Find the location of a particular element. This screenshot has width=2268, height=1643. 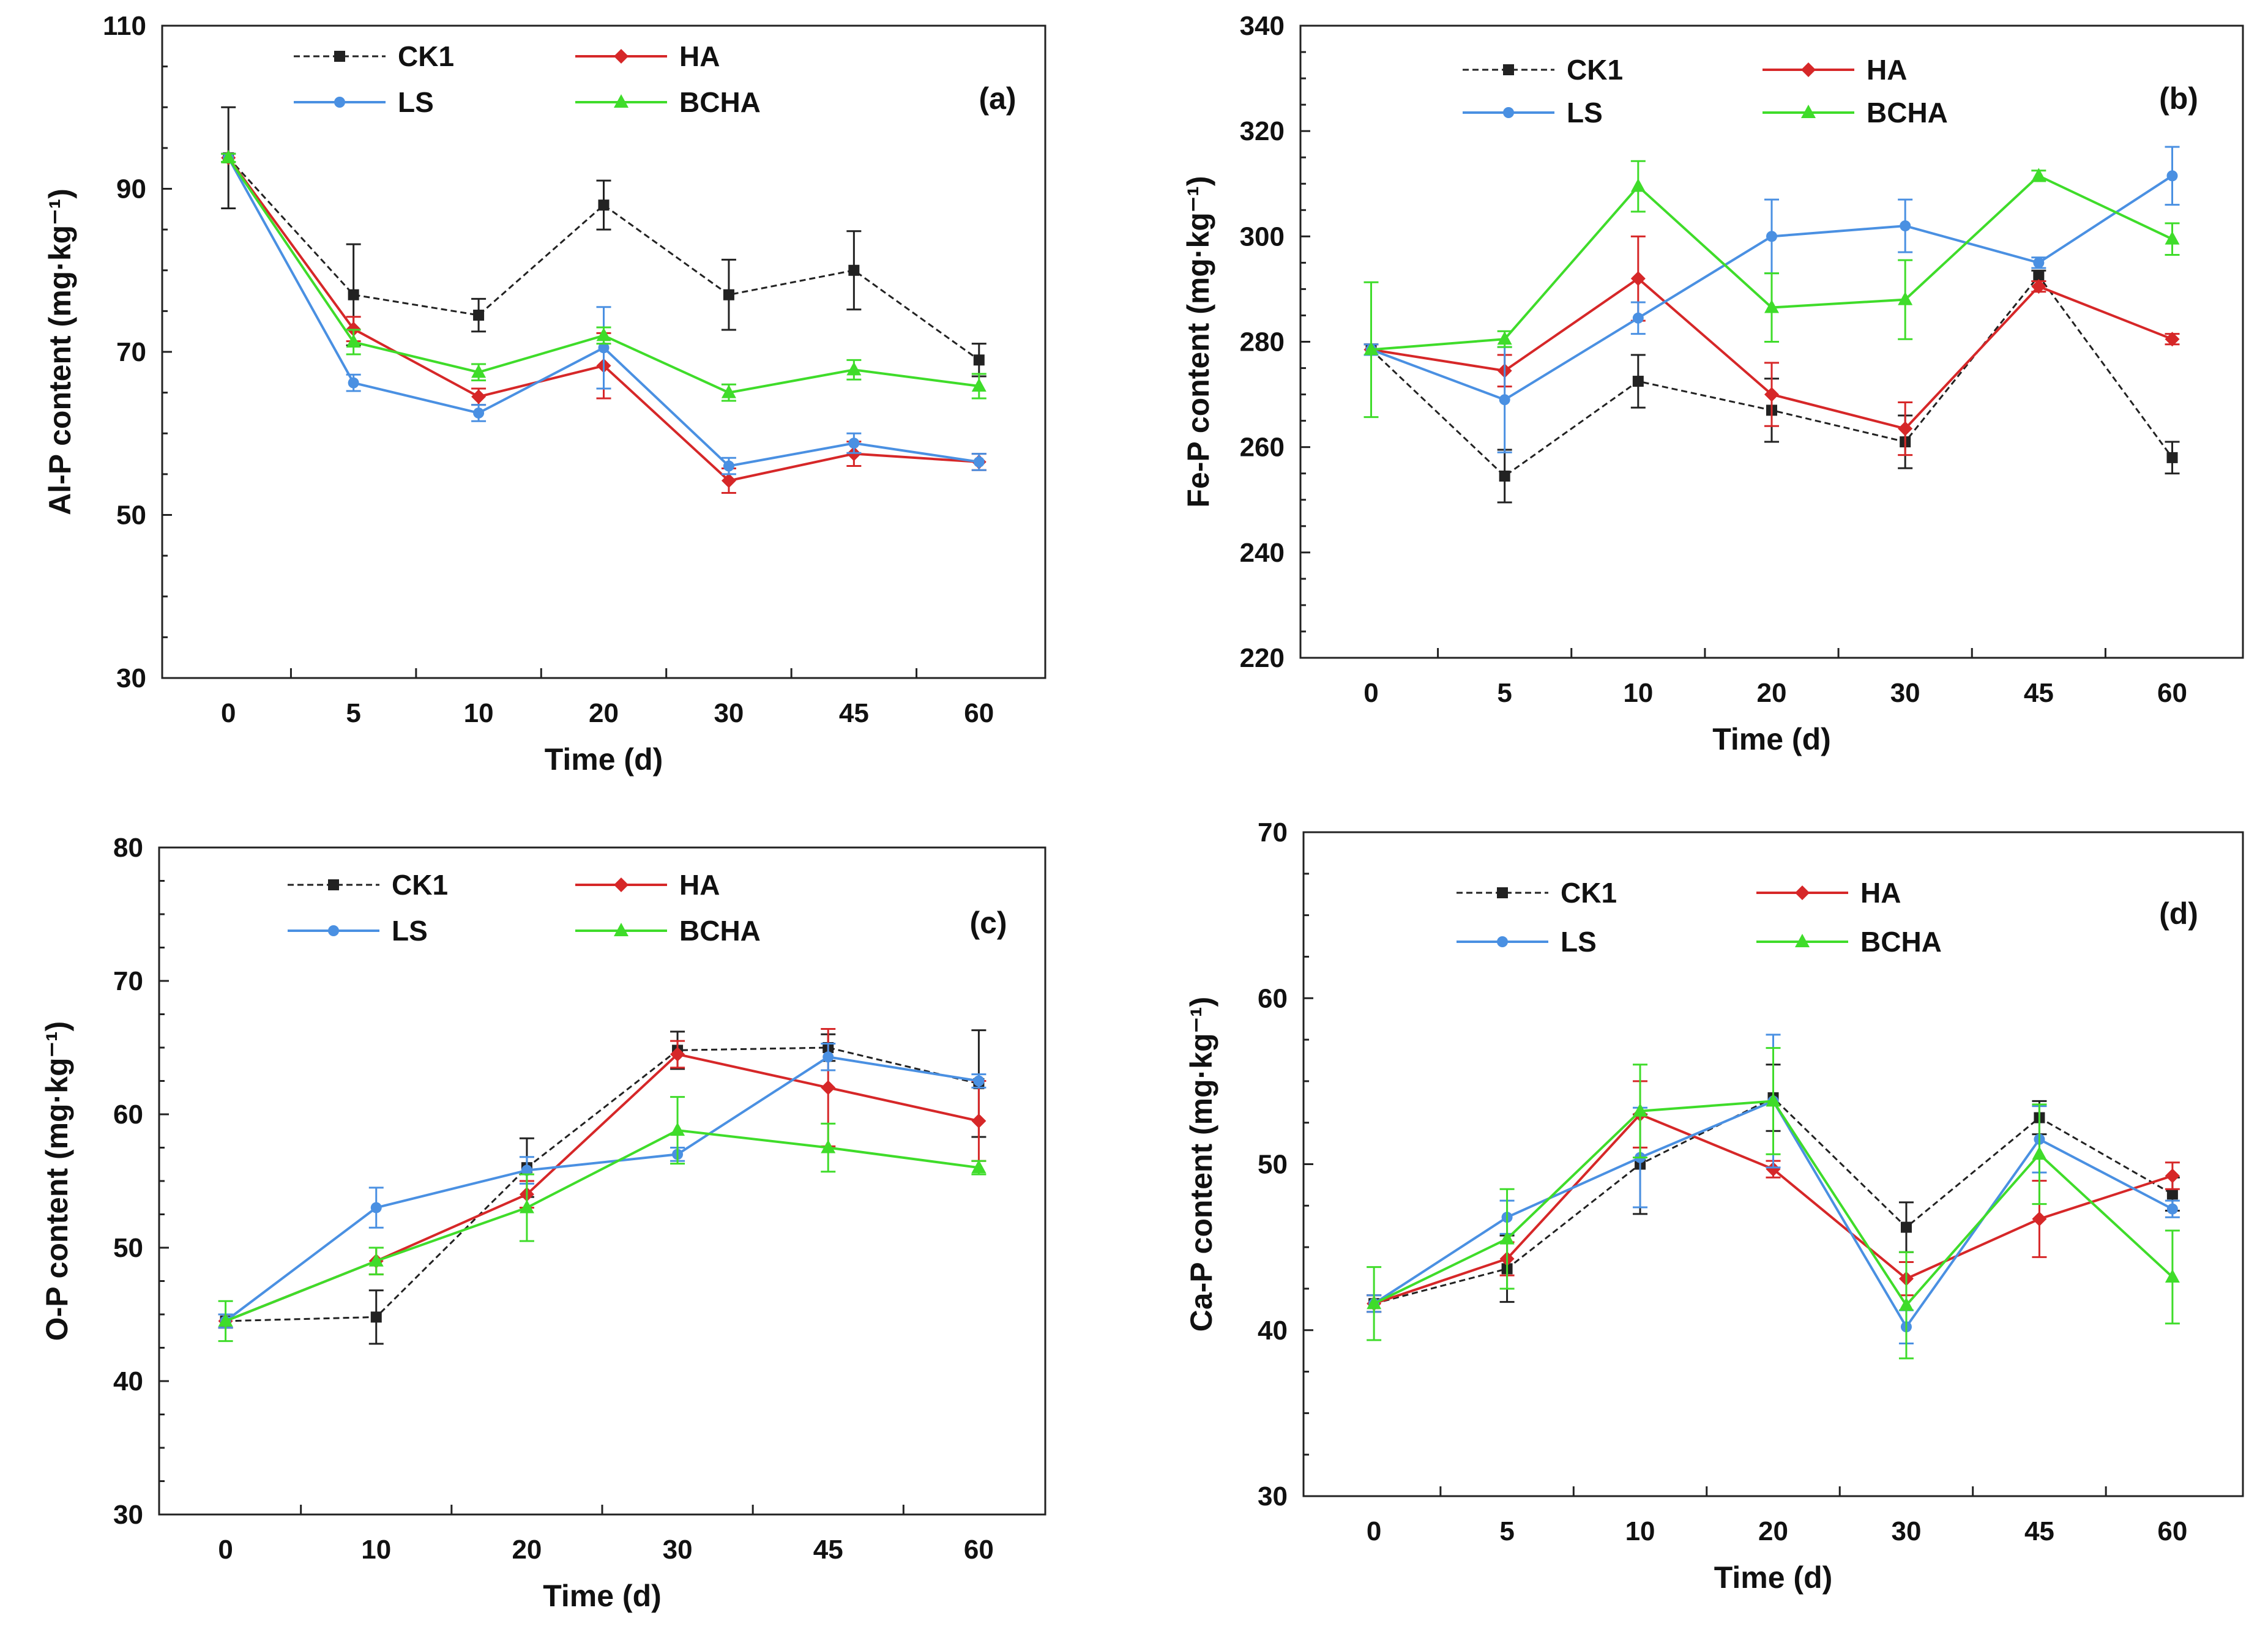

series-ha is located at coordinates (602, 1178).